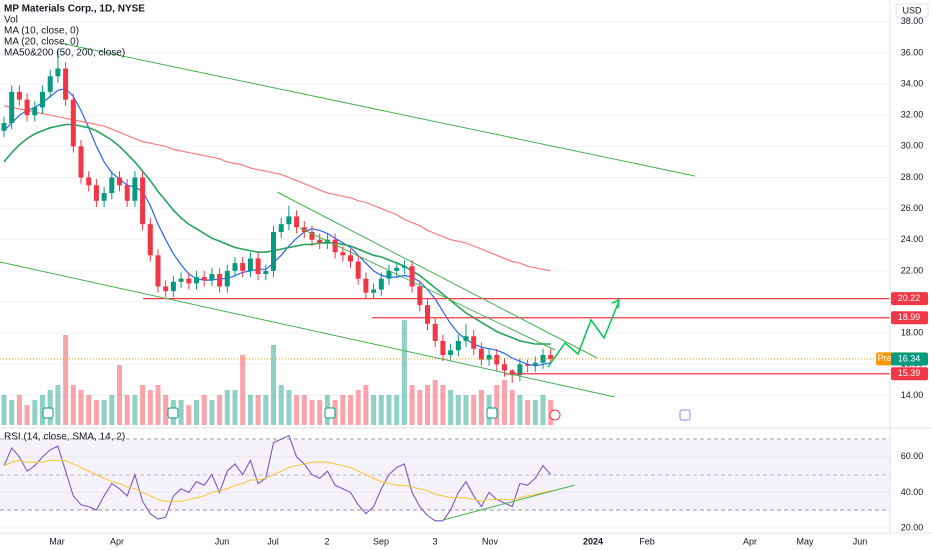 The image size is (932, 550). Describe the element at coordinates (805, 541) in the screenshot. I see `x-tick-label: May` at that location.